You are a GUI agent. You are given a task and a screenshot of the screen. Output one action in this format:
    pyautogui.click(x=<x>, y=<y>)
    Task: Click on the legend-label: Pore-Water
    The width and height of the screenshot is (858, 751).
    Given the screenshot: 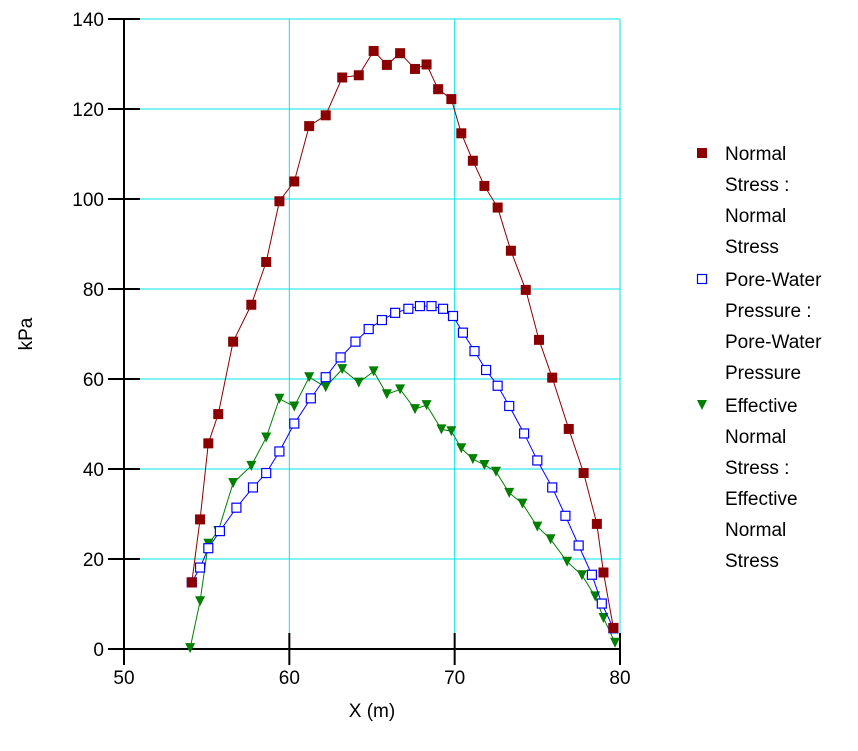 What is the action you would take?
    pyautogui.click(x=773, y=280)
    